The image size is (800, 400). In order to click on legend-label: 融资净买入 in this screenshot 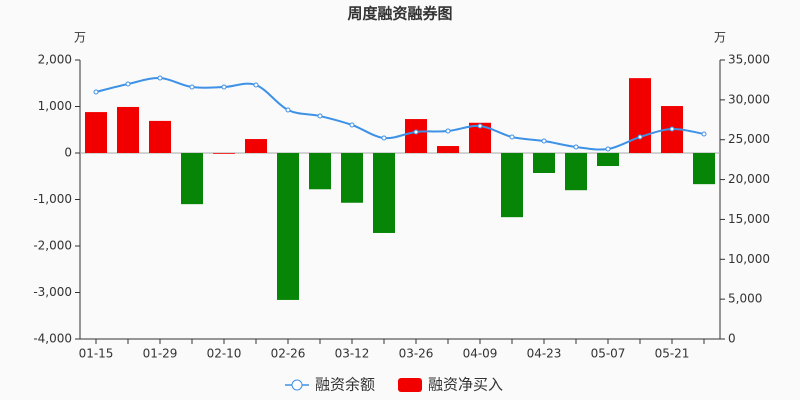, I will do `click(465, 385)`.